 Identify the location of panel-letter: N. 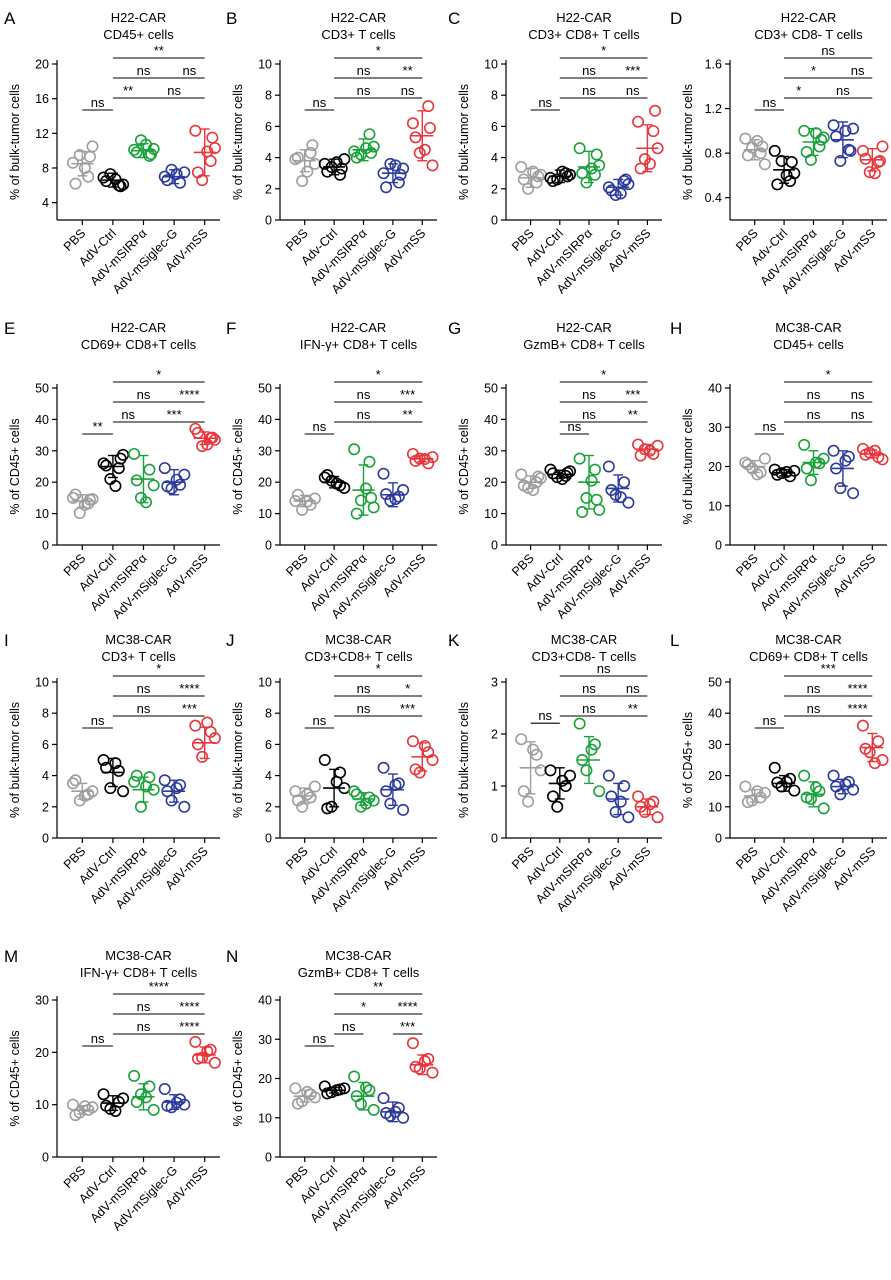
(232, 956).